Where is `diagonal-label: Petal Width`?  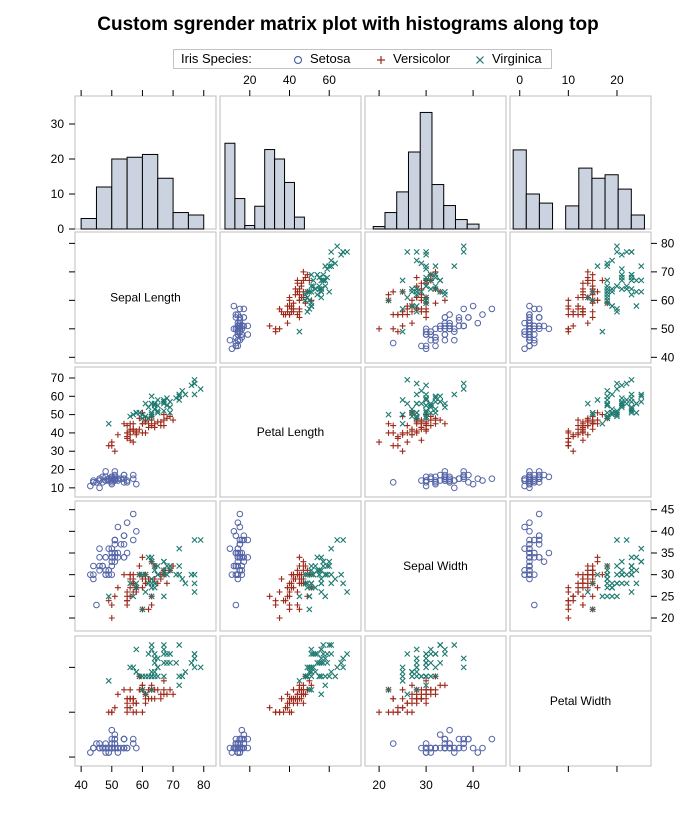
diagonal-label: Petal Width is located at coordinates (580, 701).